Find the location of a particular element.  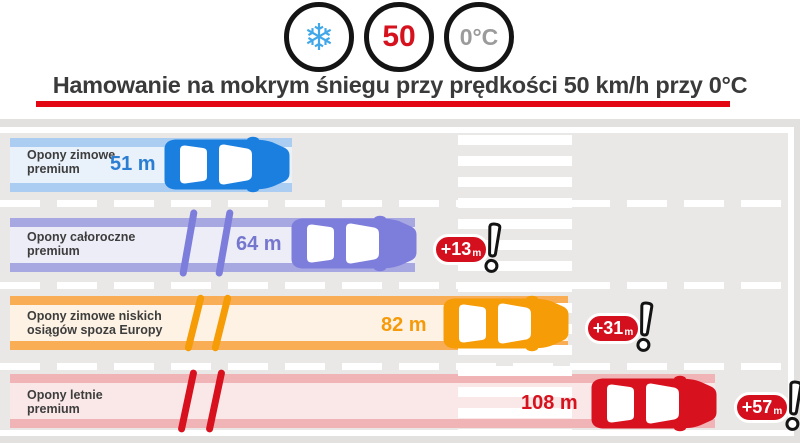

temperature-badge: 0°C is located at coordinates (479, 37).